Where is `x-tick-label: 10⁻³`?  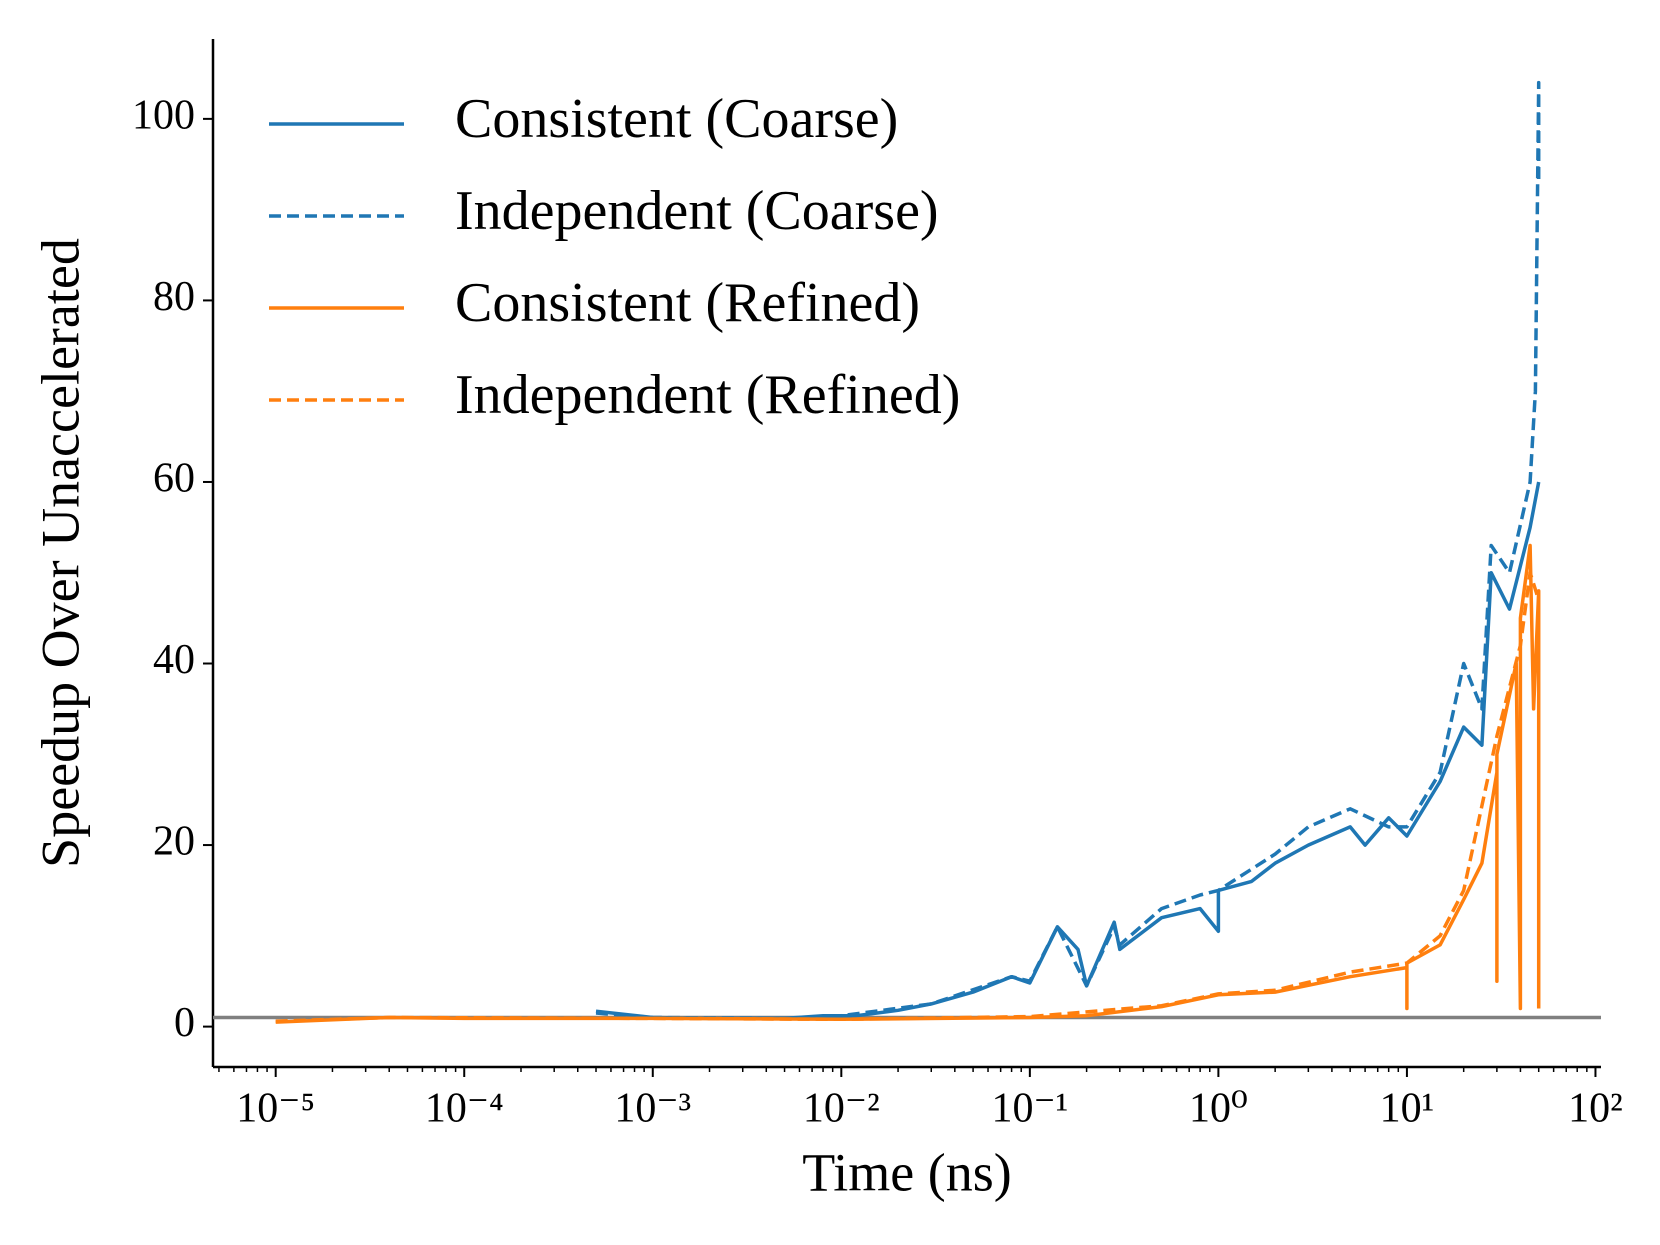 x-tick-label: 10⁻³ is located at coordinates (652, 1109).